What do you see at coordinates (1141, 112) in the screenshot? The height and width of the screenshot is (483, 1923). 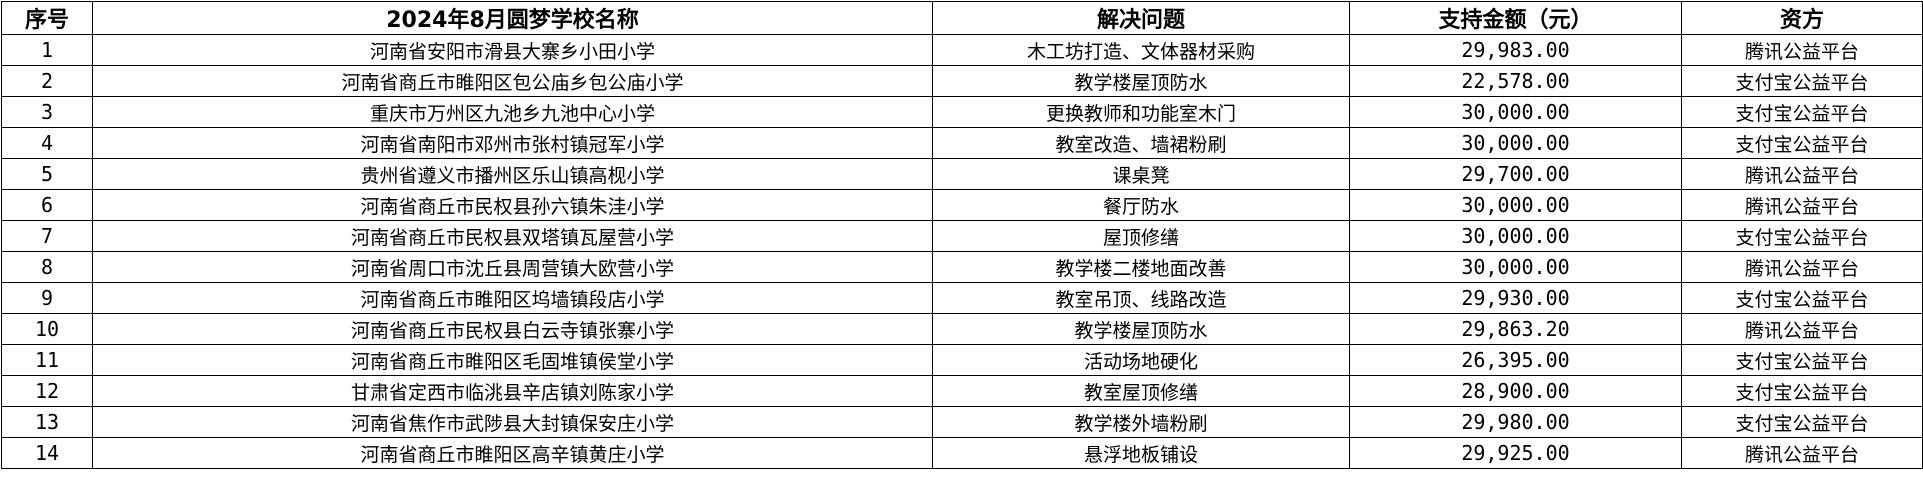 I see `cell-problem-solved: 更换教师和功能室木门` at bounding box center [1141, 112].